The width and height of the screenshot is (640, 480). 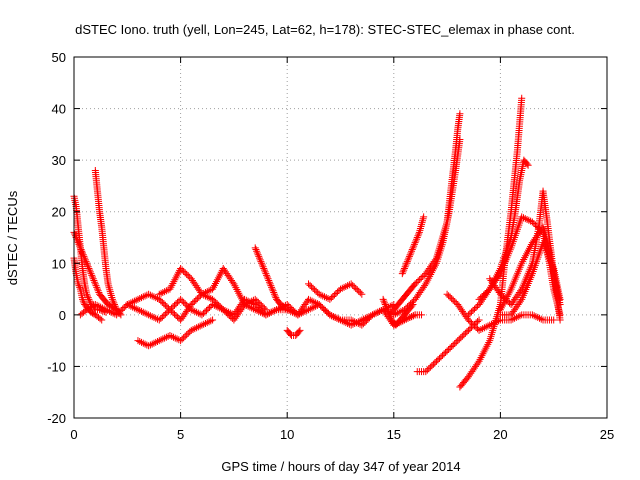 What do you see at coordinates (287, 434) in the screenshot?
I see `x-tick-label: 10` at bounding box center [287, 434].